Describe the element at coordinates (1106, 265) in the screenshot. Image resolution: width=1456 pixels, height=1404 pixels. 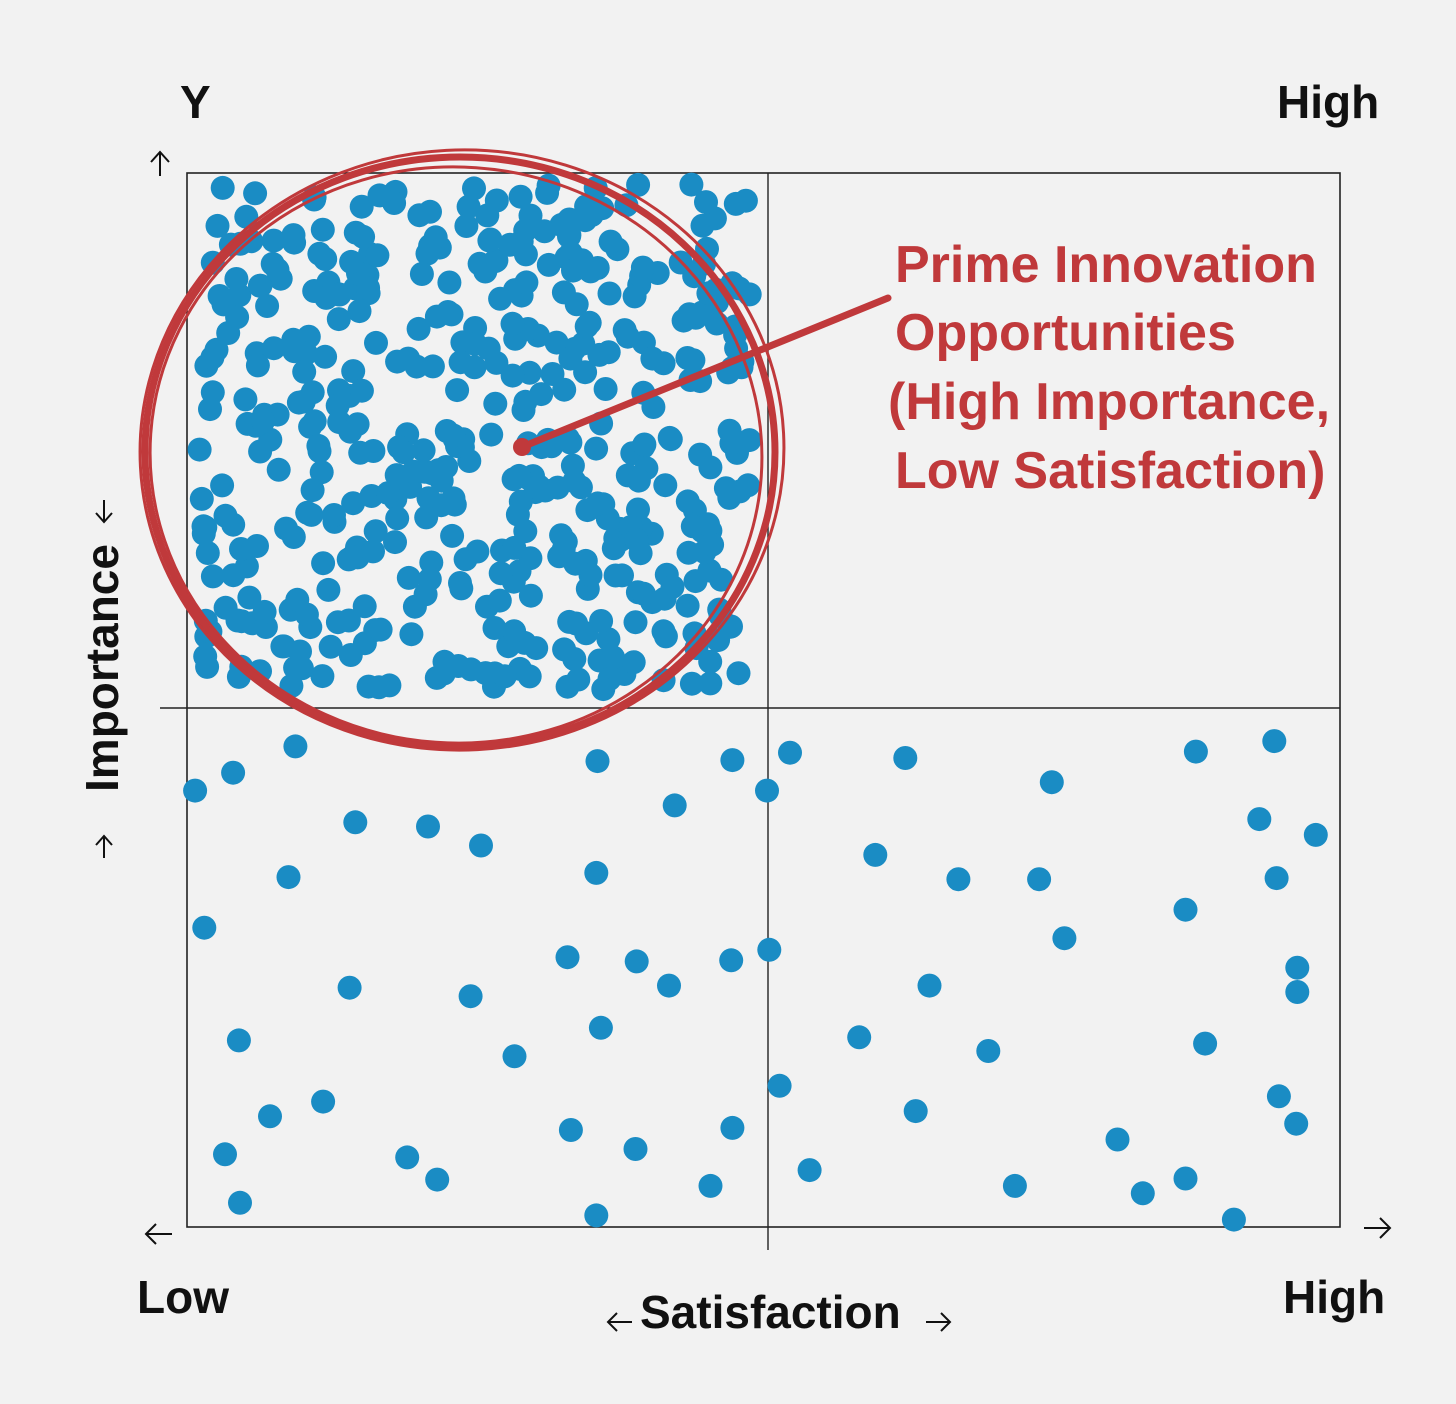
I see `callout-line-1: Prime Innovation` at that location.